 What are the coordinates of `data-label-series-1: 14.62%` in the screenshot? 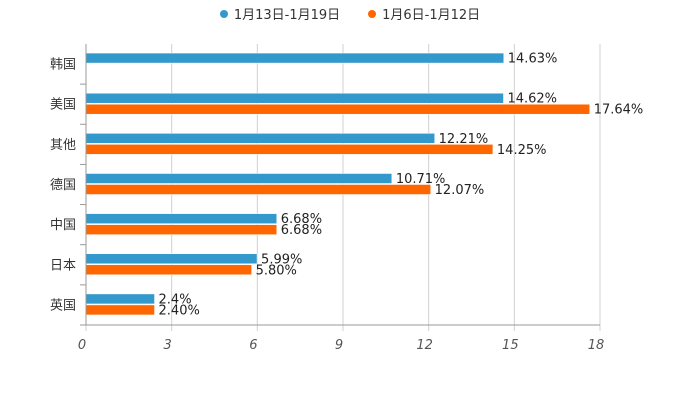 It's located at (532, 99).